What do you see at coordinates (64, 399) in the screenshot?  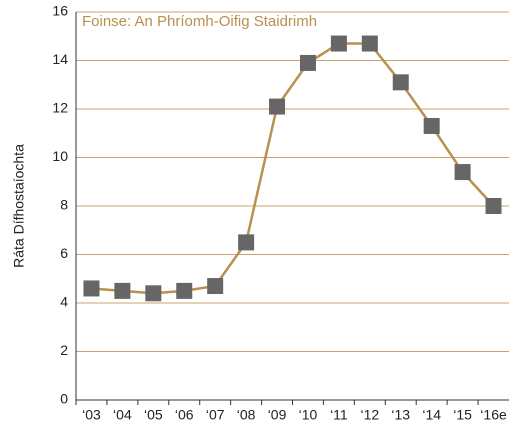 I see `y-tick-label: 0` at bounding box center [64, 399].